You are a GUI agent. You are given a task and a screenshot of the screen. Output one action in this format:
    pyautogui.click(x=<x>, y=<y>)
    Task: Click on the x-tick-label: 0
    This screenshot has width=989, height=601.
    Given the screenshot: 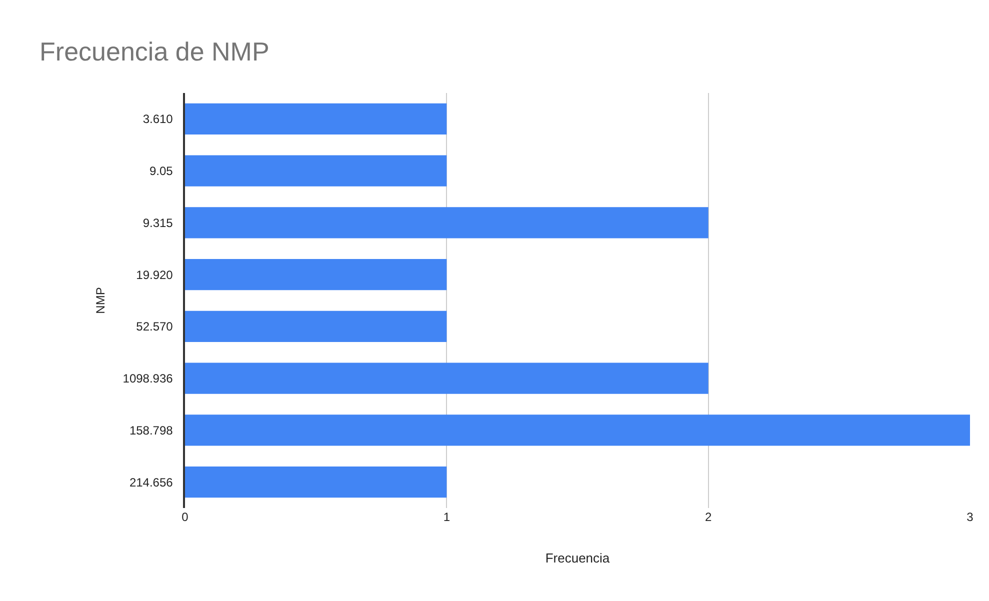 What is the action you would take?
    pyautogui.click(x=185, y=517)
    